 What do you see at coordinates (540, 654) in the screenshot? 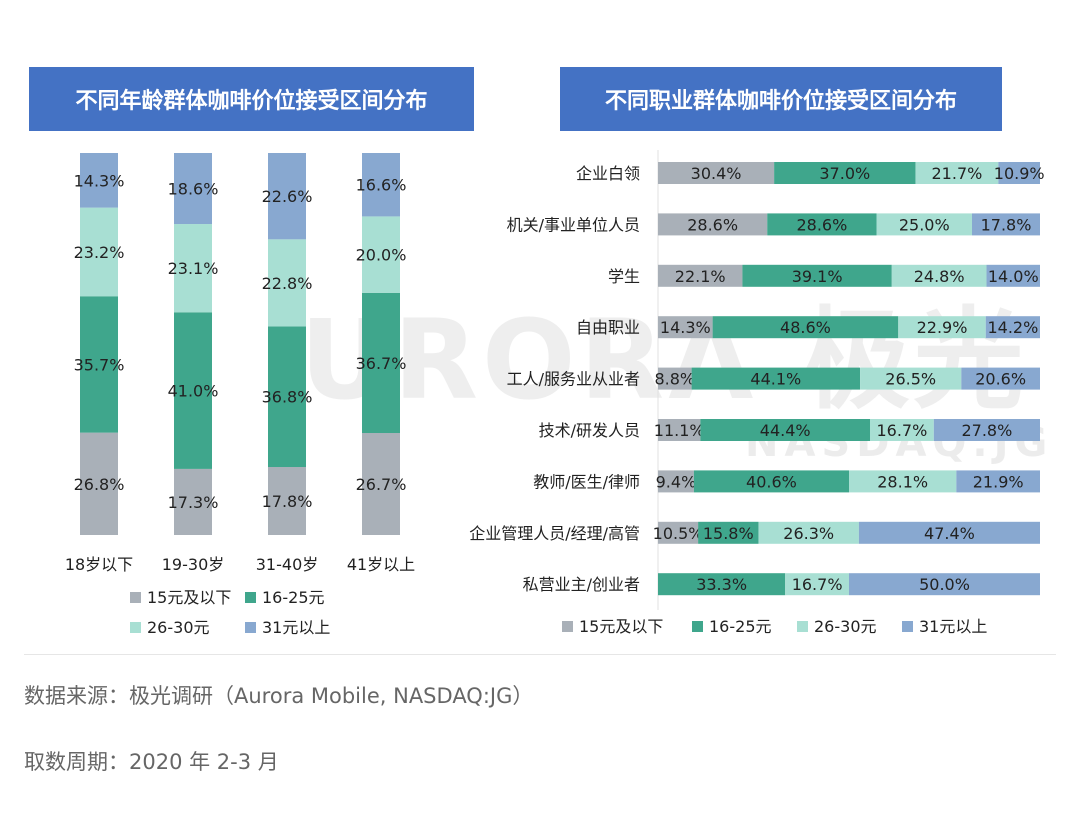
I see `divider` at bounding box center [540, 654].